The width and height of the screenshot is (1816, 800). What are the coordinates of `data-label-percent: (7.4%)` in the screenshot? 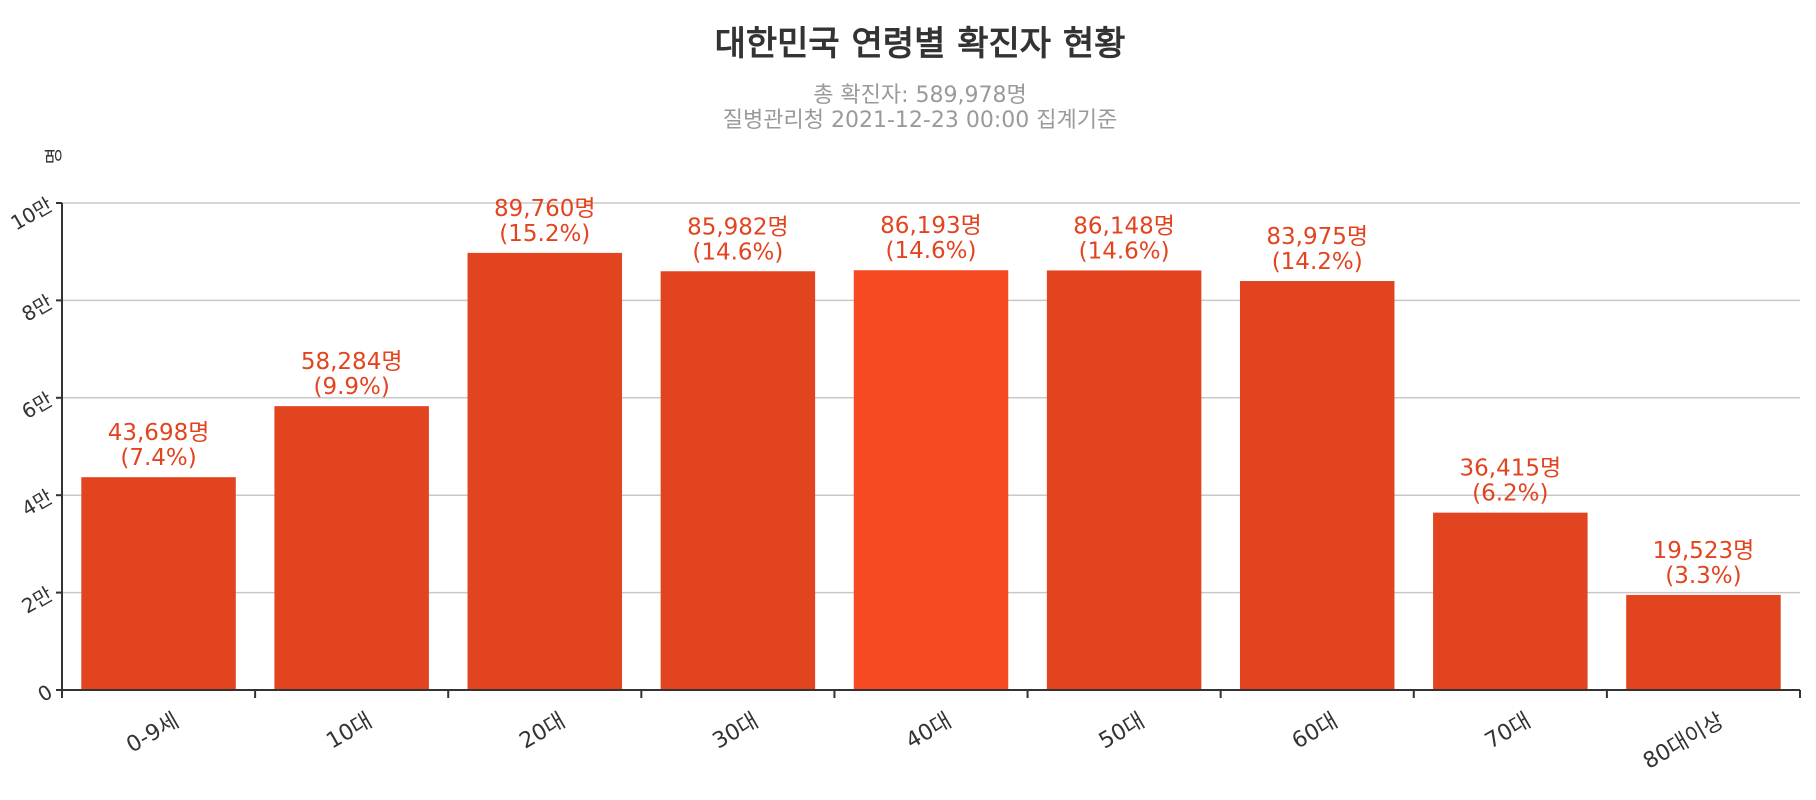 It's located at (158, 458).